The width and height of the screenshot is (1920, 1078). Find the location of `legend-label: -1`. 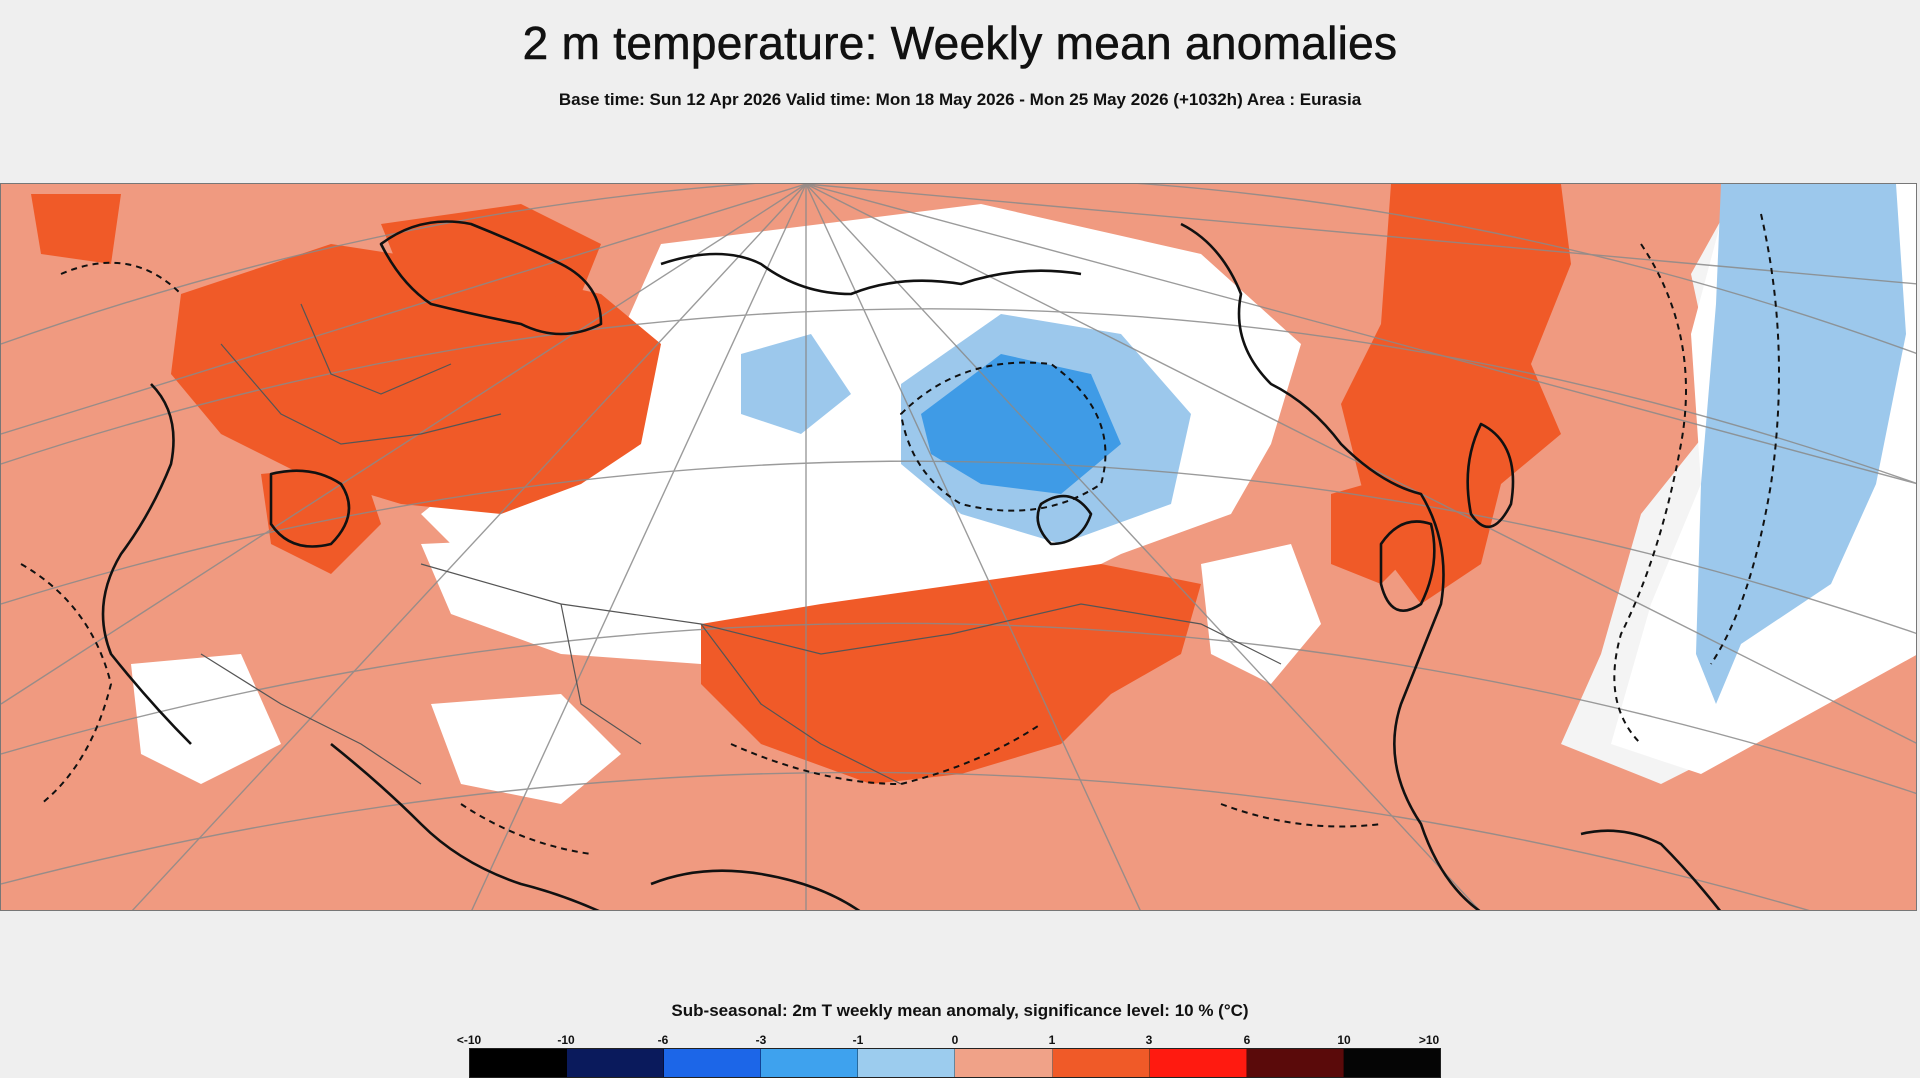

legend-label: -1 is located at coordinates (858, 1040).